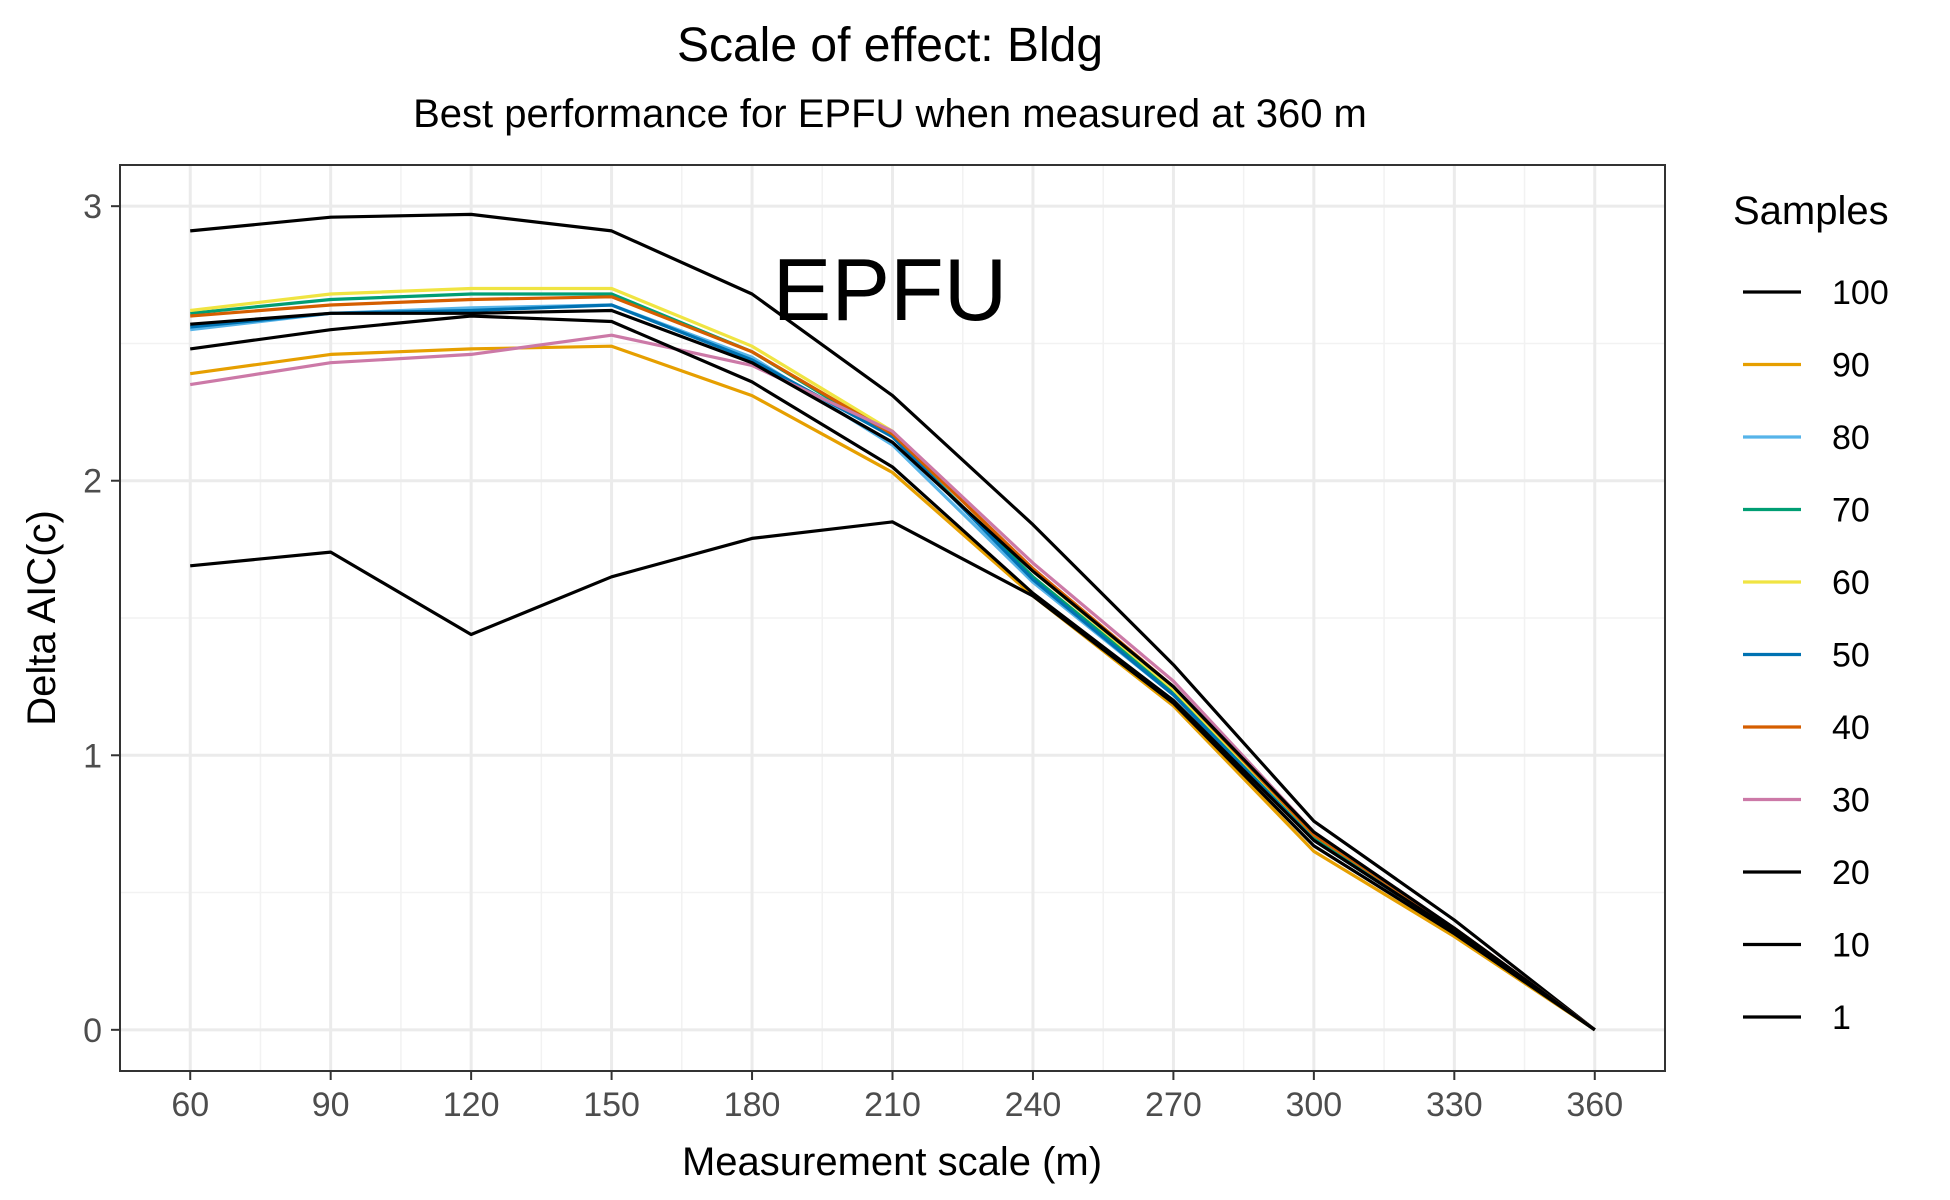 The height and width of the screenshot is (1200, 1950). I want to click on x-tick-label: 300, so click(1313, 1105).